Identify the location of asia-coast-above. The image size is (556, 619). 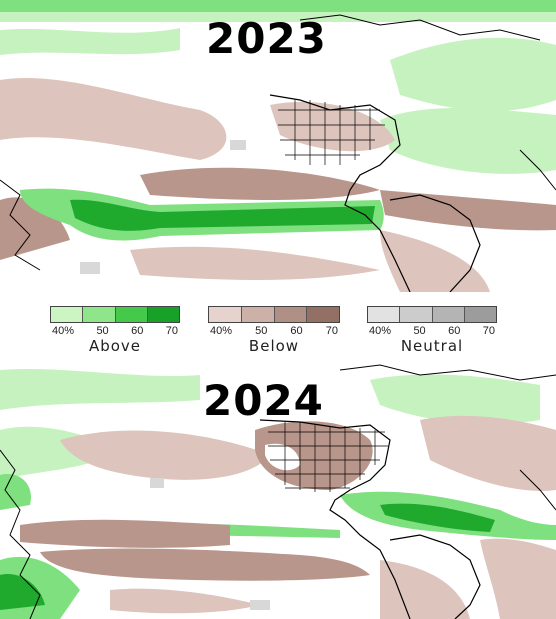
(15, 492).